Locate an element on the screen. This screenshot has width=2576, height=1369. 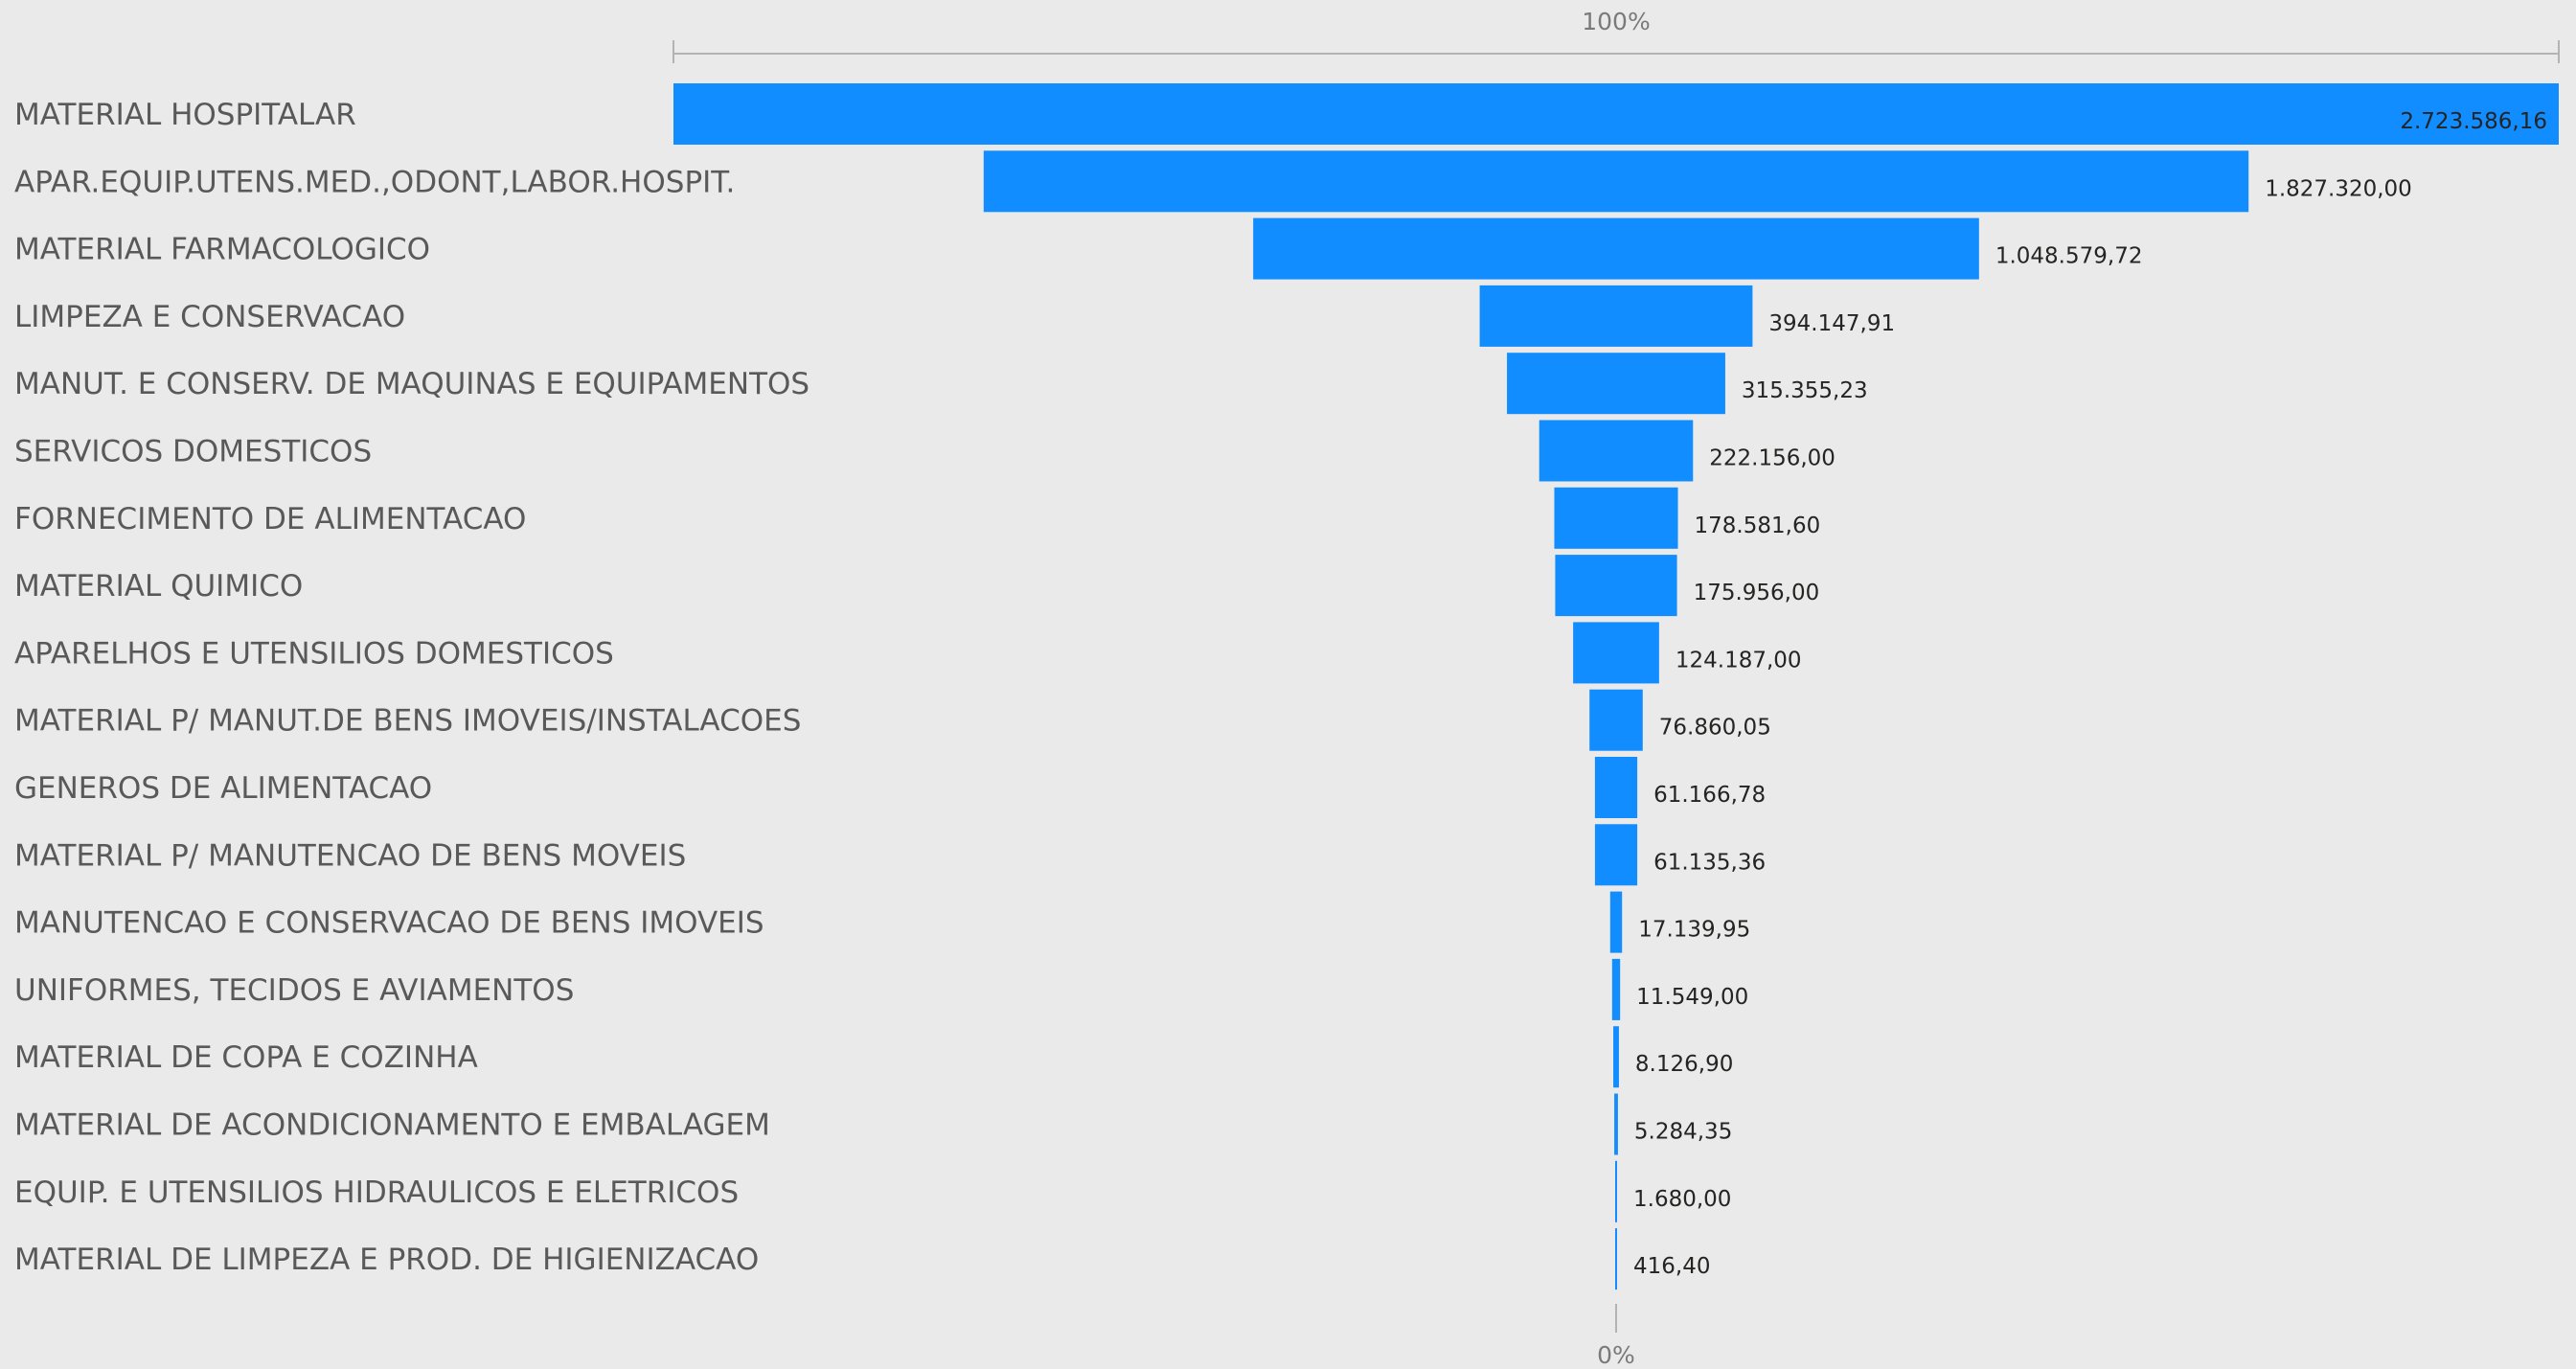
value-label: 11.549,00 is located at coordinates (1692, 997).